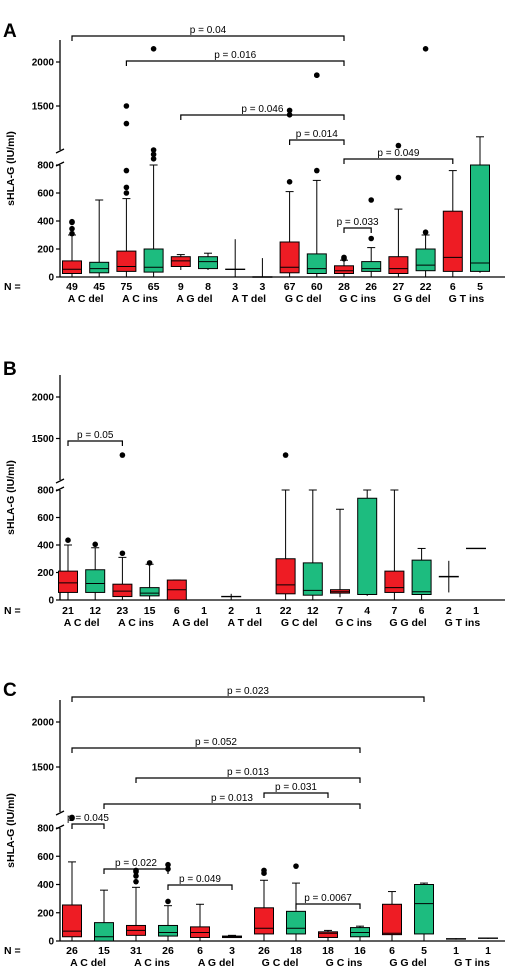  Describe the element at coordinates (328, 898) in the screenshot. I see `p-value-label: p = 0.0067` at that location.